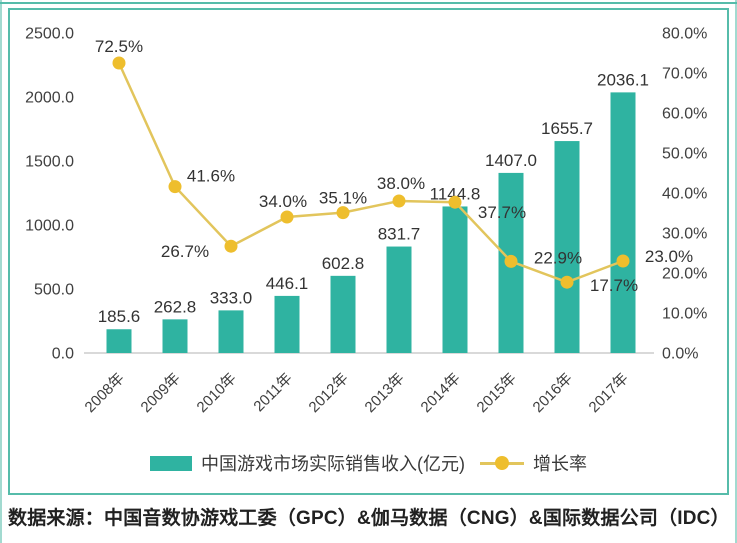  I want to click on legend-line-label: 增长率, so click(560, 464).